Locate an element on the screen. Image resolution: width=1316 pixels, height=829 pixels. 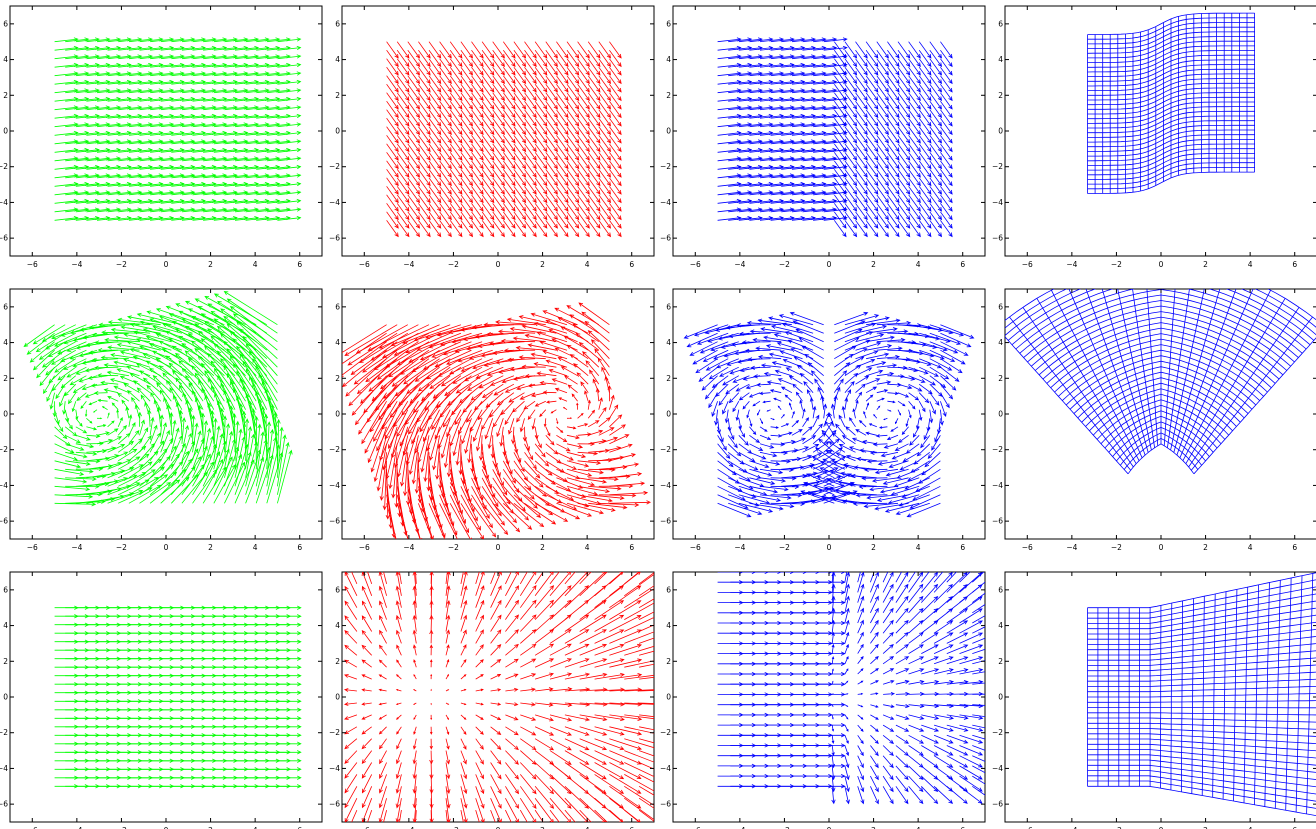
subplot-r2c2: −6 −4 −2 0 2 4 6−6−4−20246 is located at coordinates (491, 422).